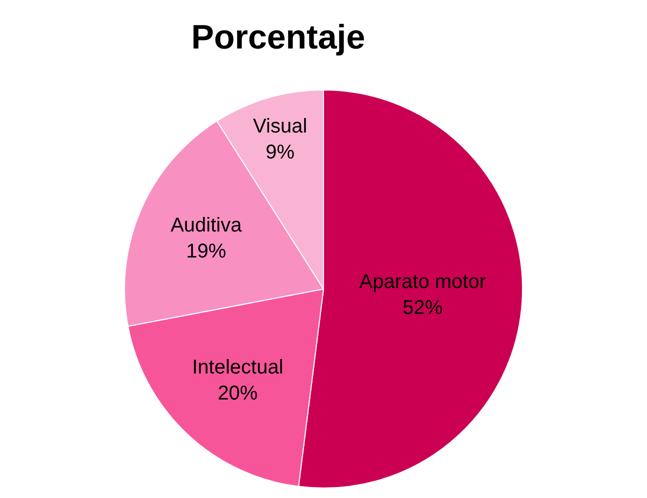 The width and height of the screenshot is (647, 498). What do you see at coordinates (278, 37) in the screenshot?
I see `chart-title: Porcentaje` at bounding box center [278, 37].